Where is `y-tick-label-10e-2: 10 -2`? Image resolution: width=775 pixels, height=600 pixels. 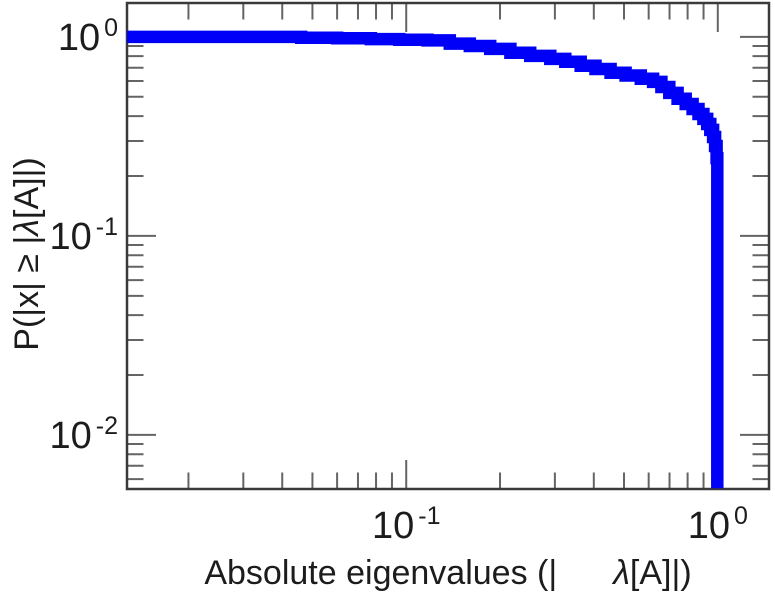 y-tick-label-10e-2: 10 -2 is located at coordinates (83, 436).